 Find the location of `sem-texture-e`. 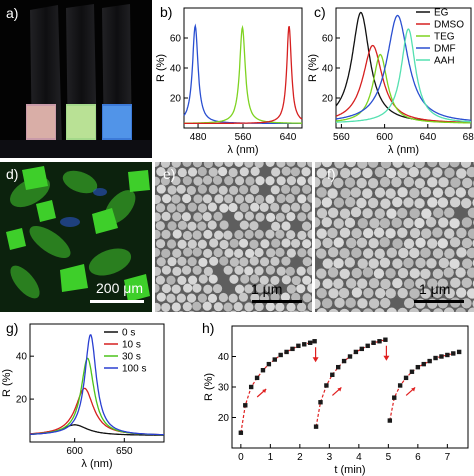

sem-texture-e is located at coordinates (233, 237).